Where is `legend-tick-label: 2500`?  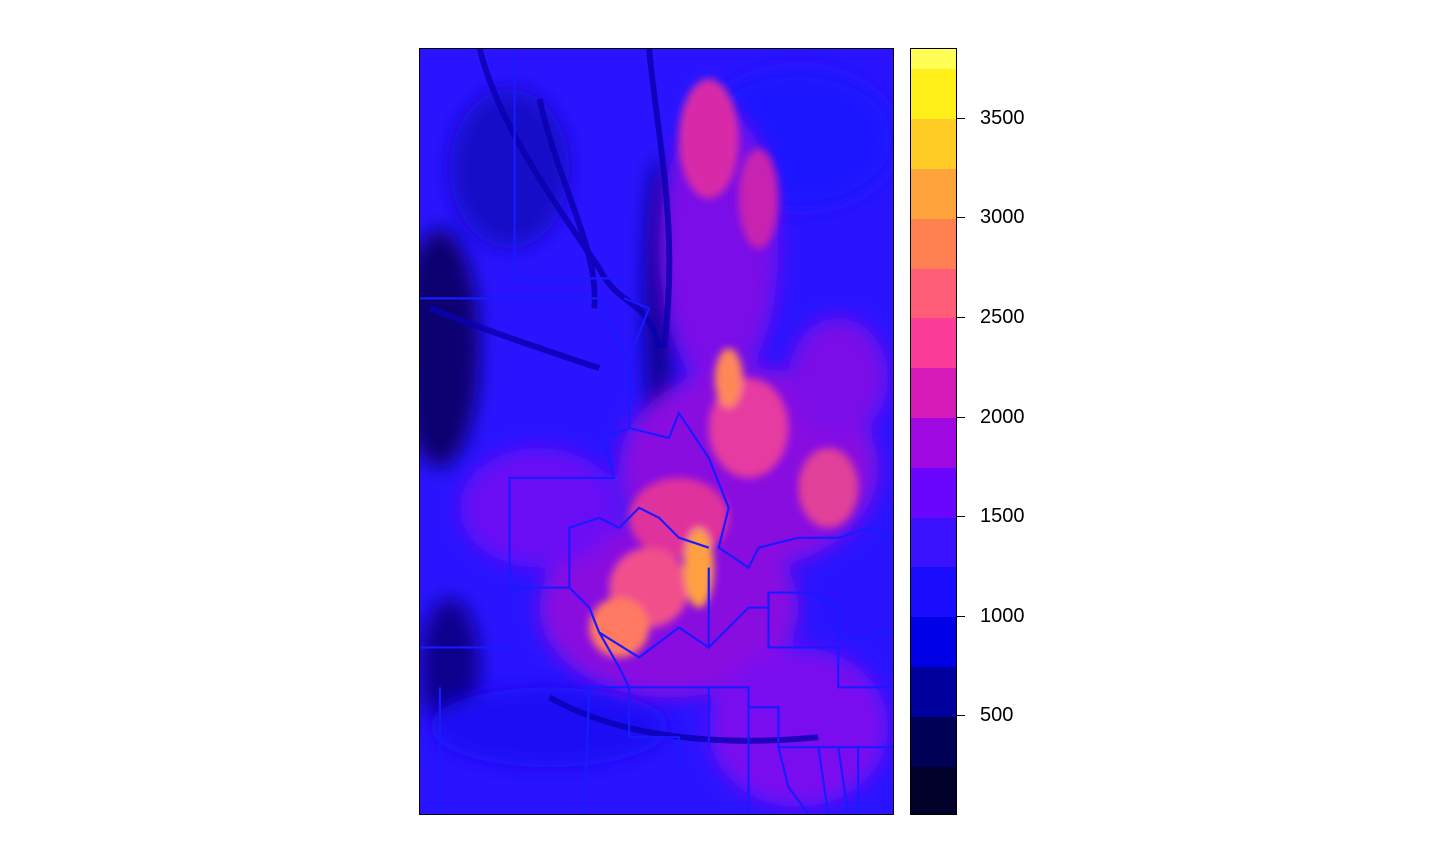 legend-tick-label: 2500 is located at coordinates (1002, 316).